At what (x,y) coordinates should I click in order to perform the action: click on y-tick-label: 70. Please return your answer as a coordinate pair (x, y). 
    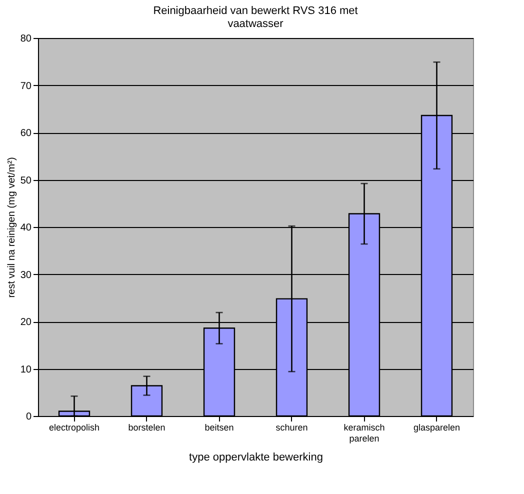
    Looking at the image, I should click on (26, 86).